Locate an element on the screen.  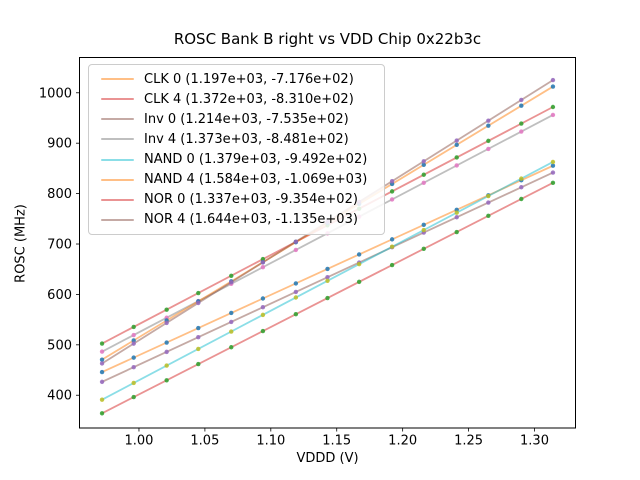
legend-item: CLK 4 (1.372e+03, -8.310e+02) is located at coordinates (236, 99).